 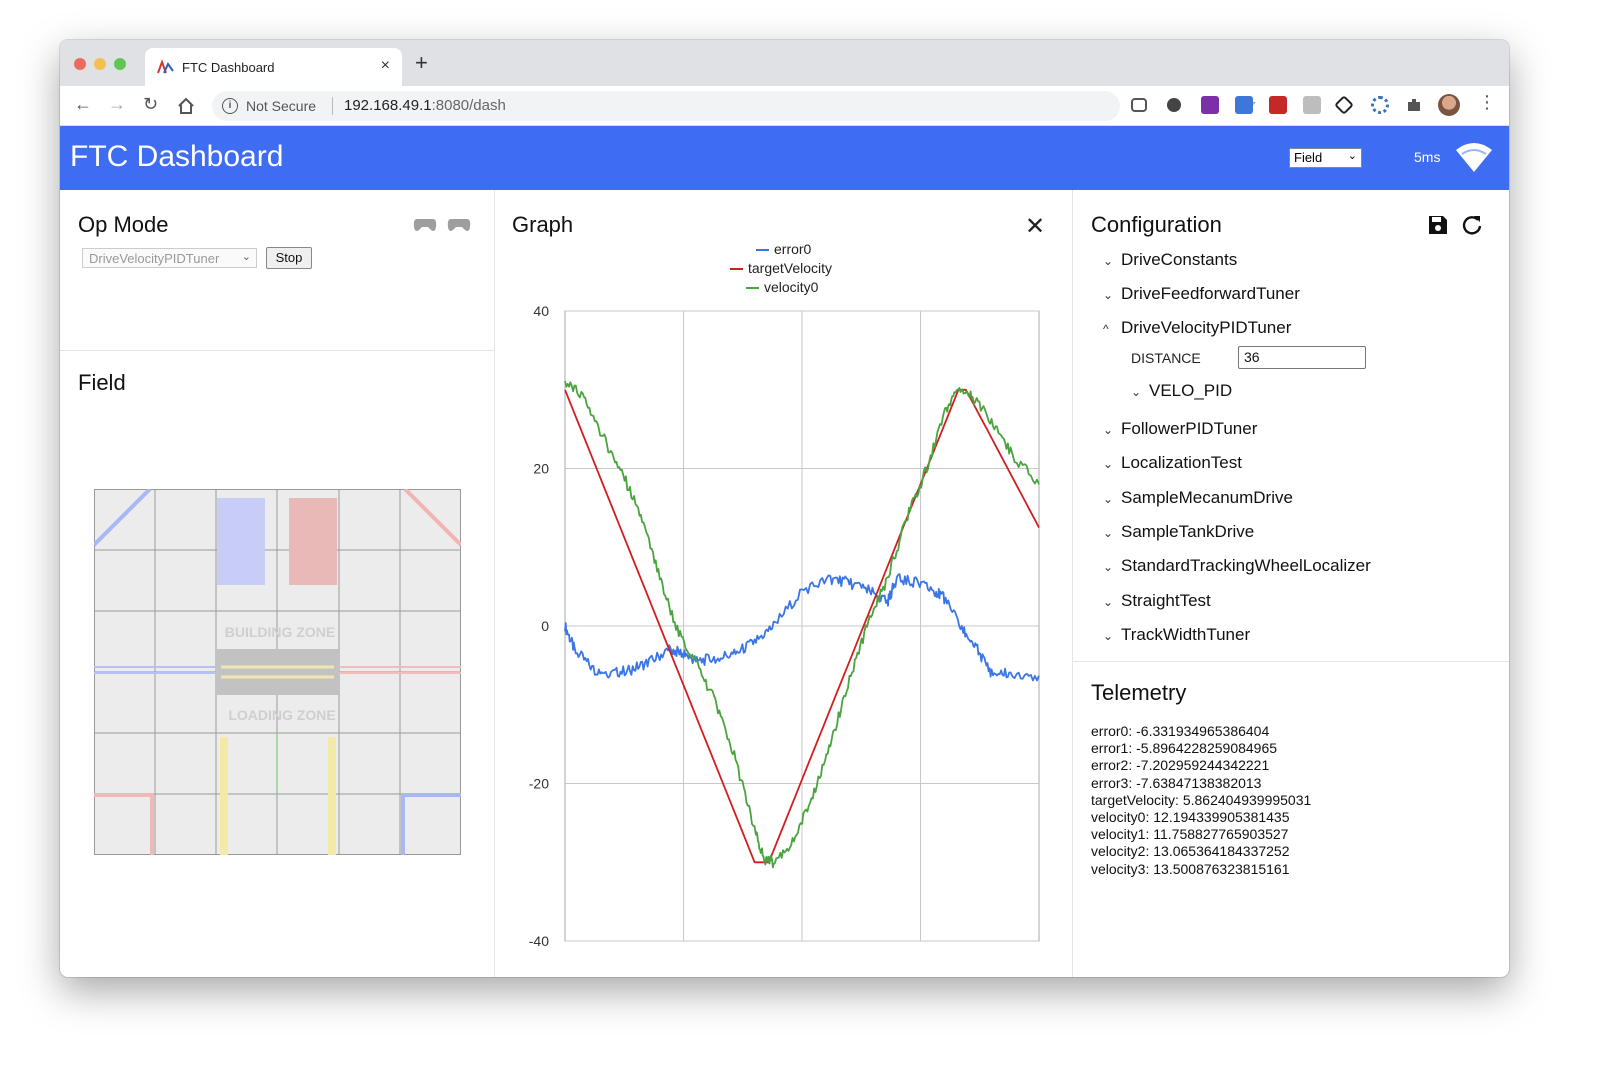 I want to click on stone-row-right, so click(x=332, y=796).